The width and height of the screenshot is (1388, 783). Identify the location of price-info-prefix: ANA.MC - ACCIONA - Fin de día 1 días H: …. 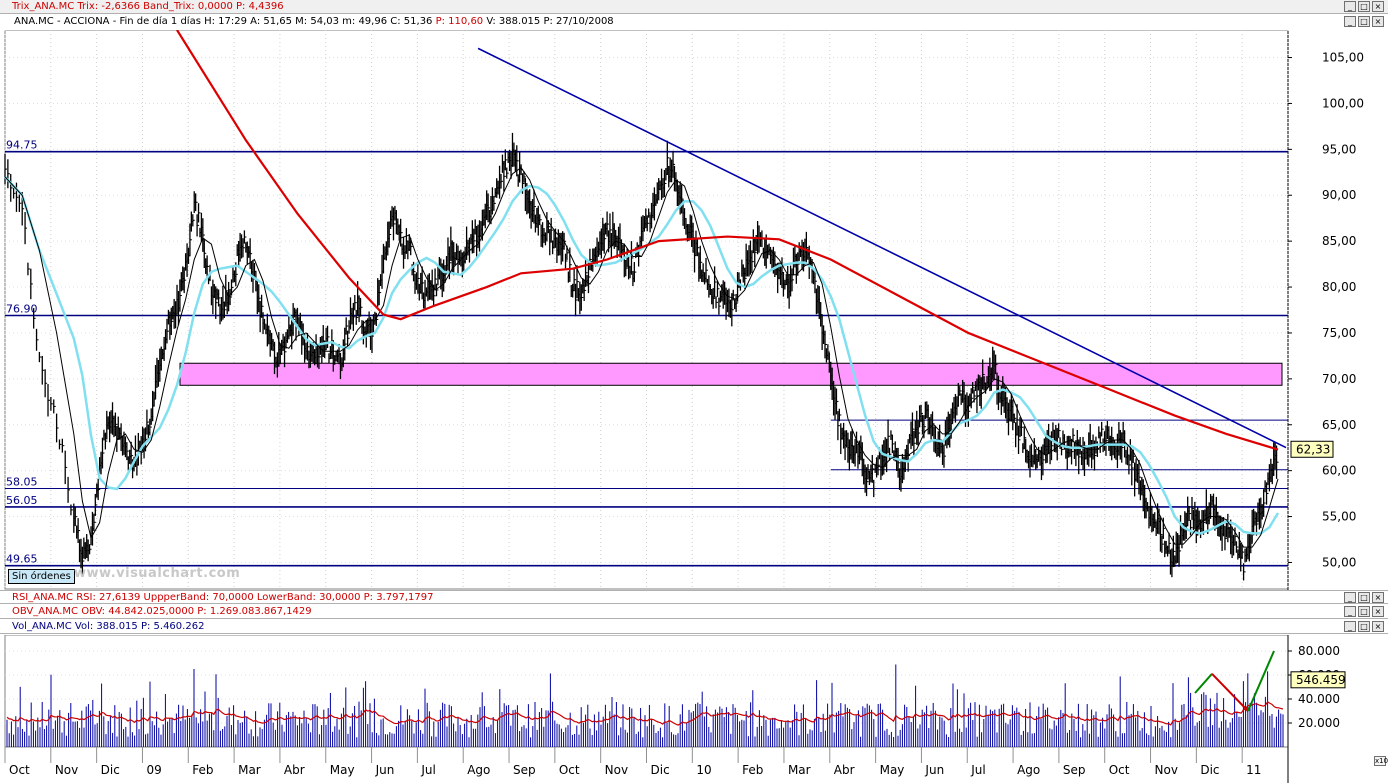
(225, 21).